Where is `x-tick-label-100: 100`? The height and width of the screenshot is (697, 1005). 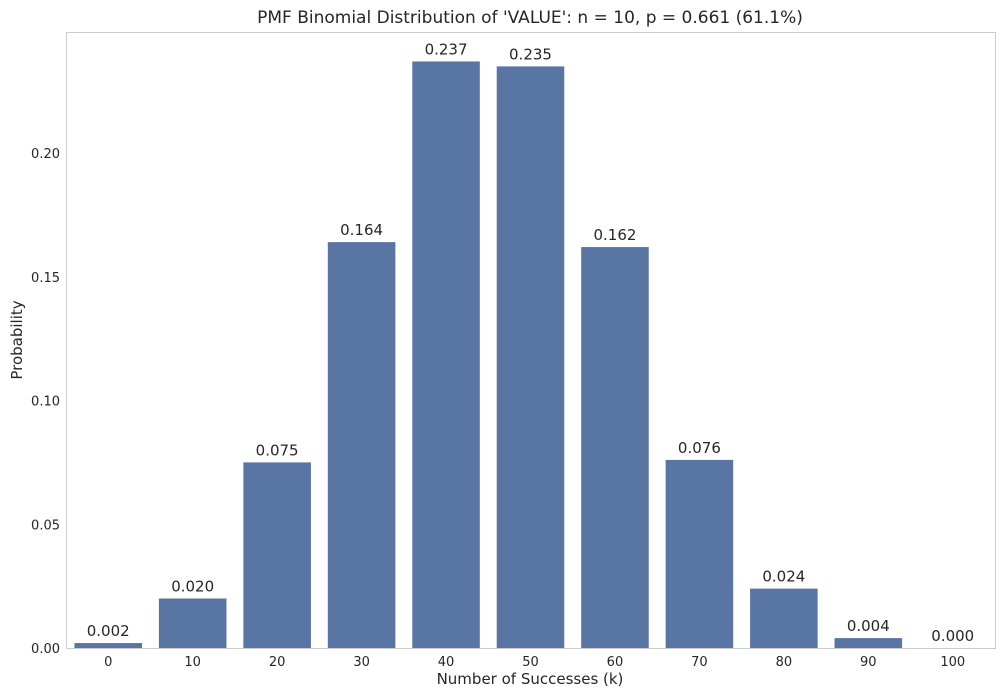 x-tick-label-100: 100 is located at coordinates (952, 662).